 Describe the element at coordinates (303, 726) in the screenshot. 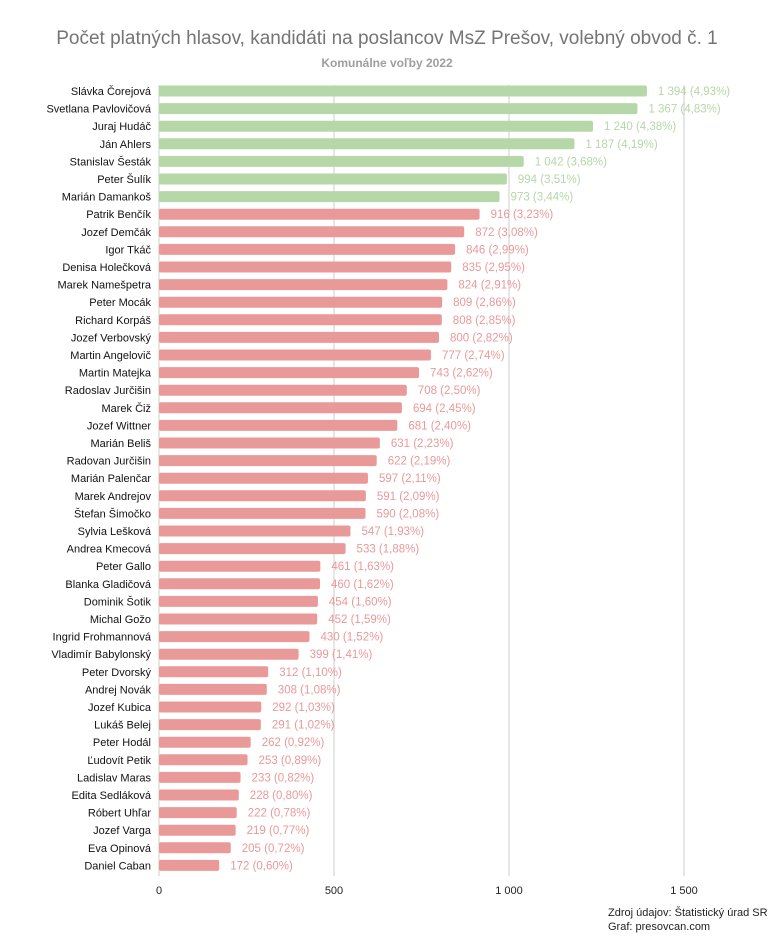

I see `data-label: 291 (1,02%)` at that location.